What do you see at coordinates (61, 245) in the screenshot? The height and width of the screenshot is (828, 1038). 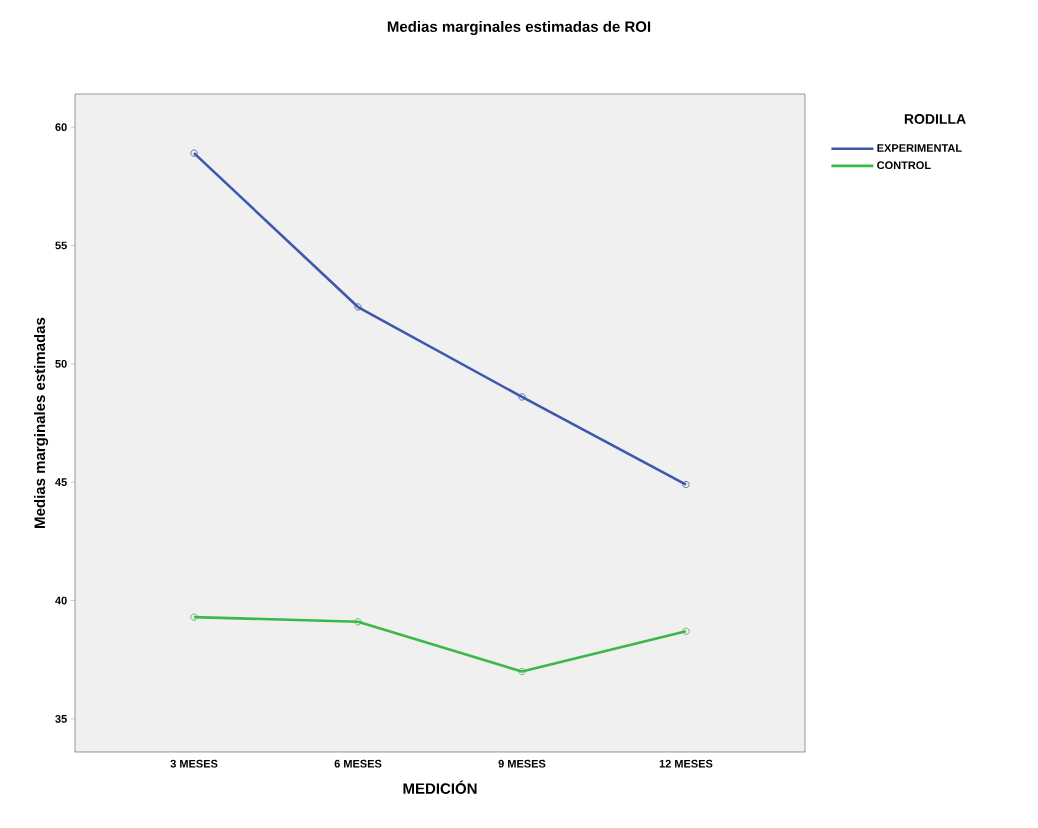 I see `y-tick-label: 55` at bounding box center [61, 245].